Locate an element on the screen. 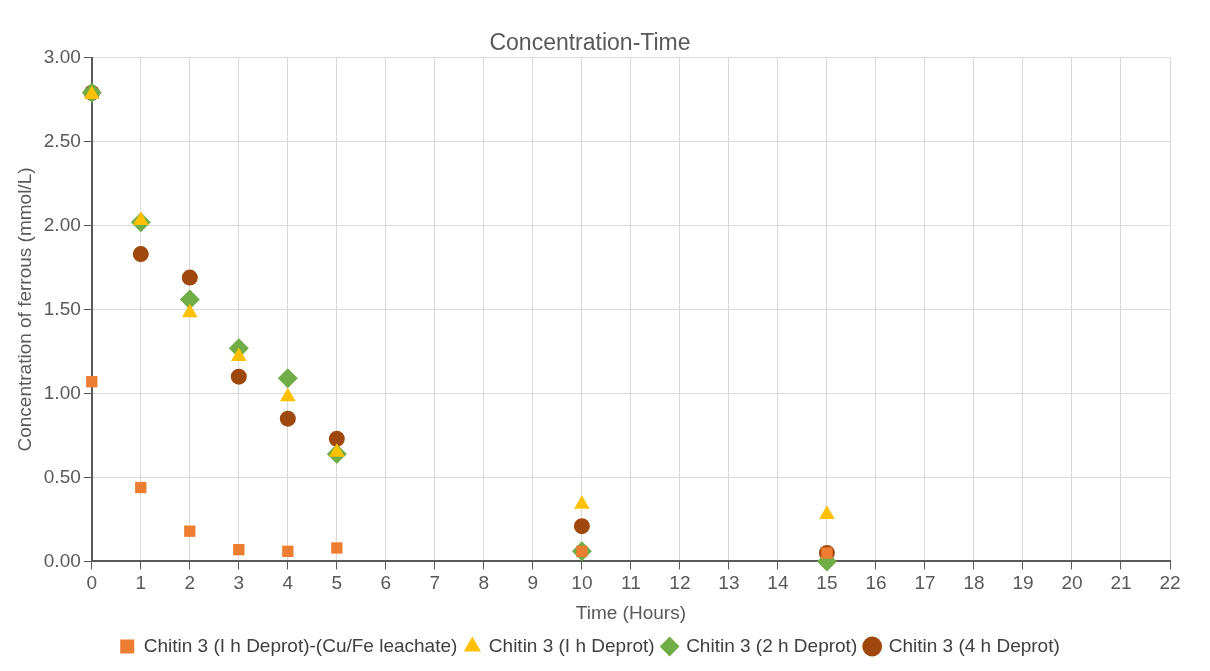  chart-title: Concentration-Time is located at coordinates (590, 42).